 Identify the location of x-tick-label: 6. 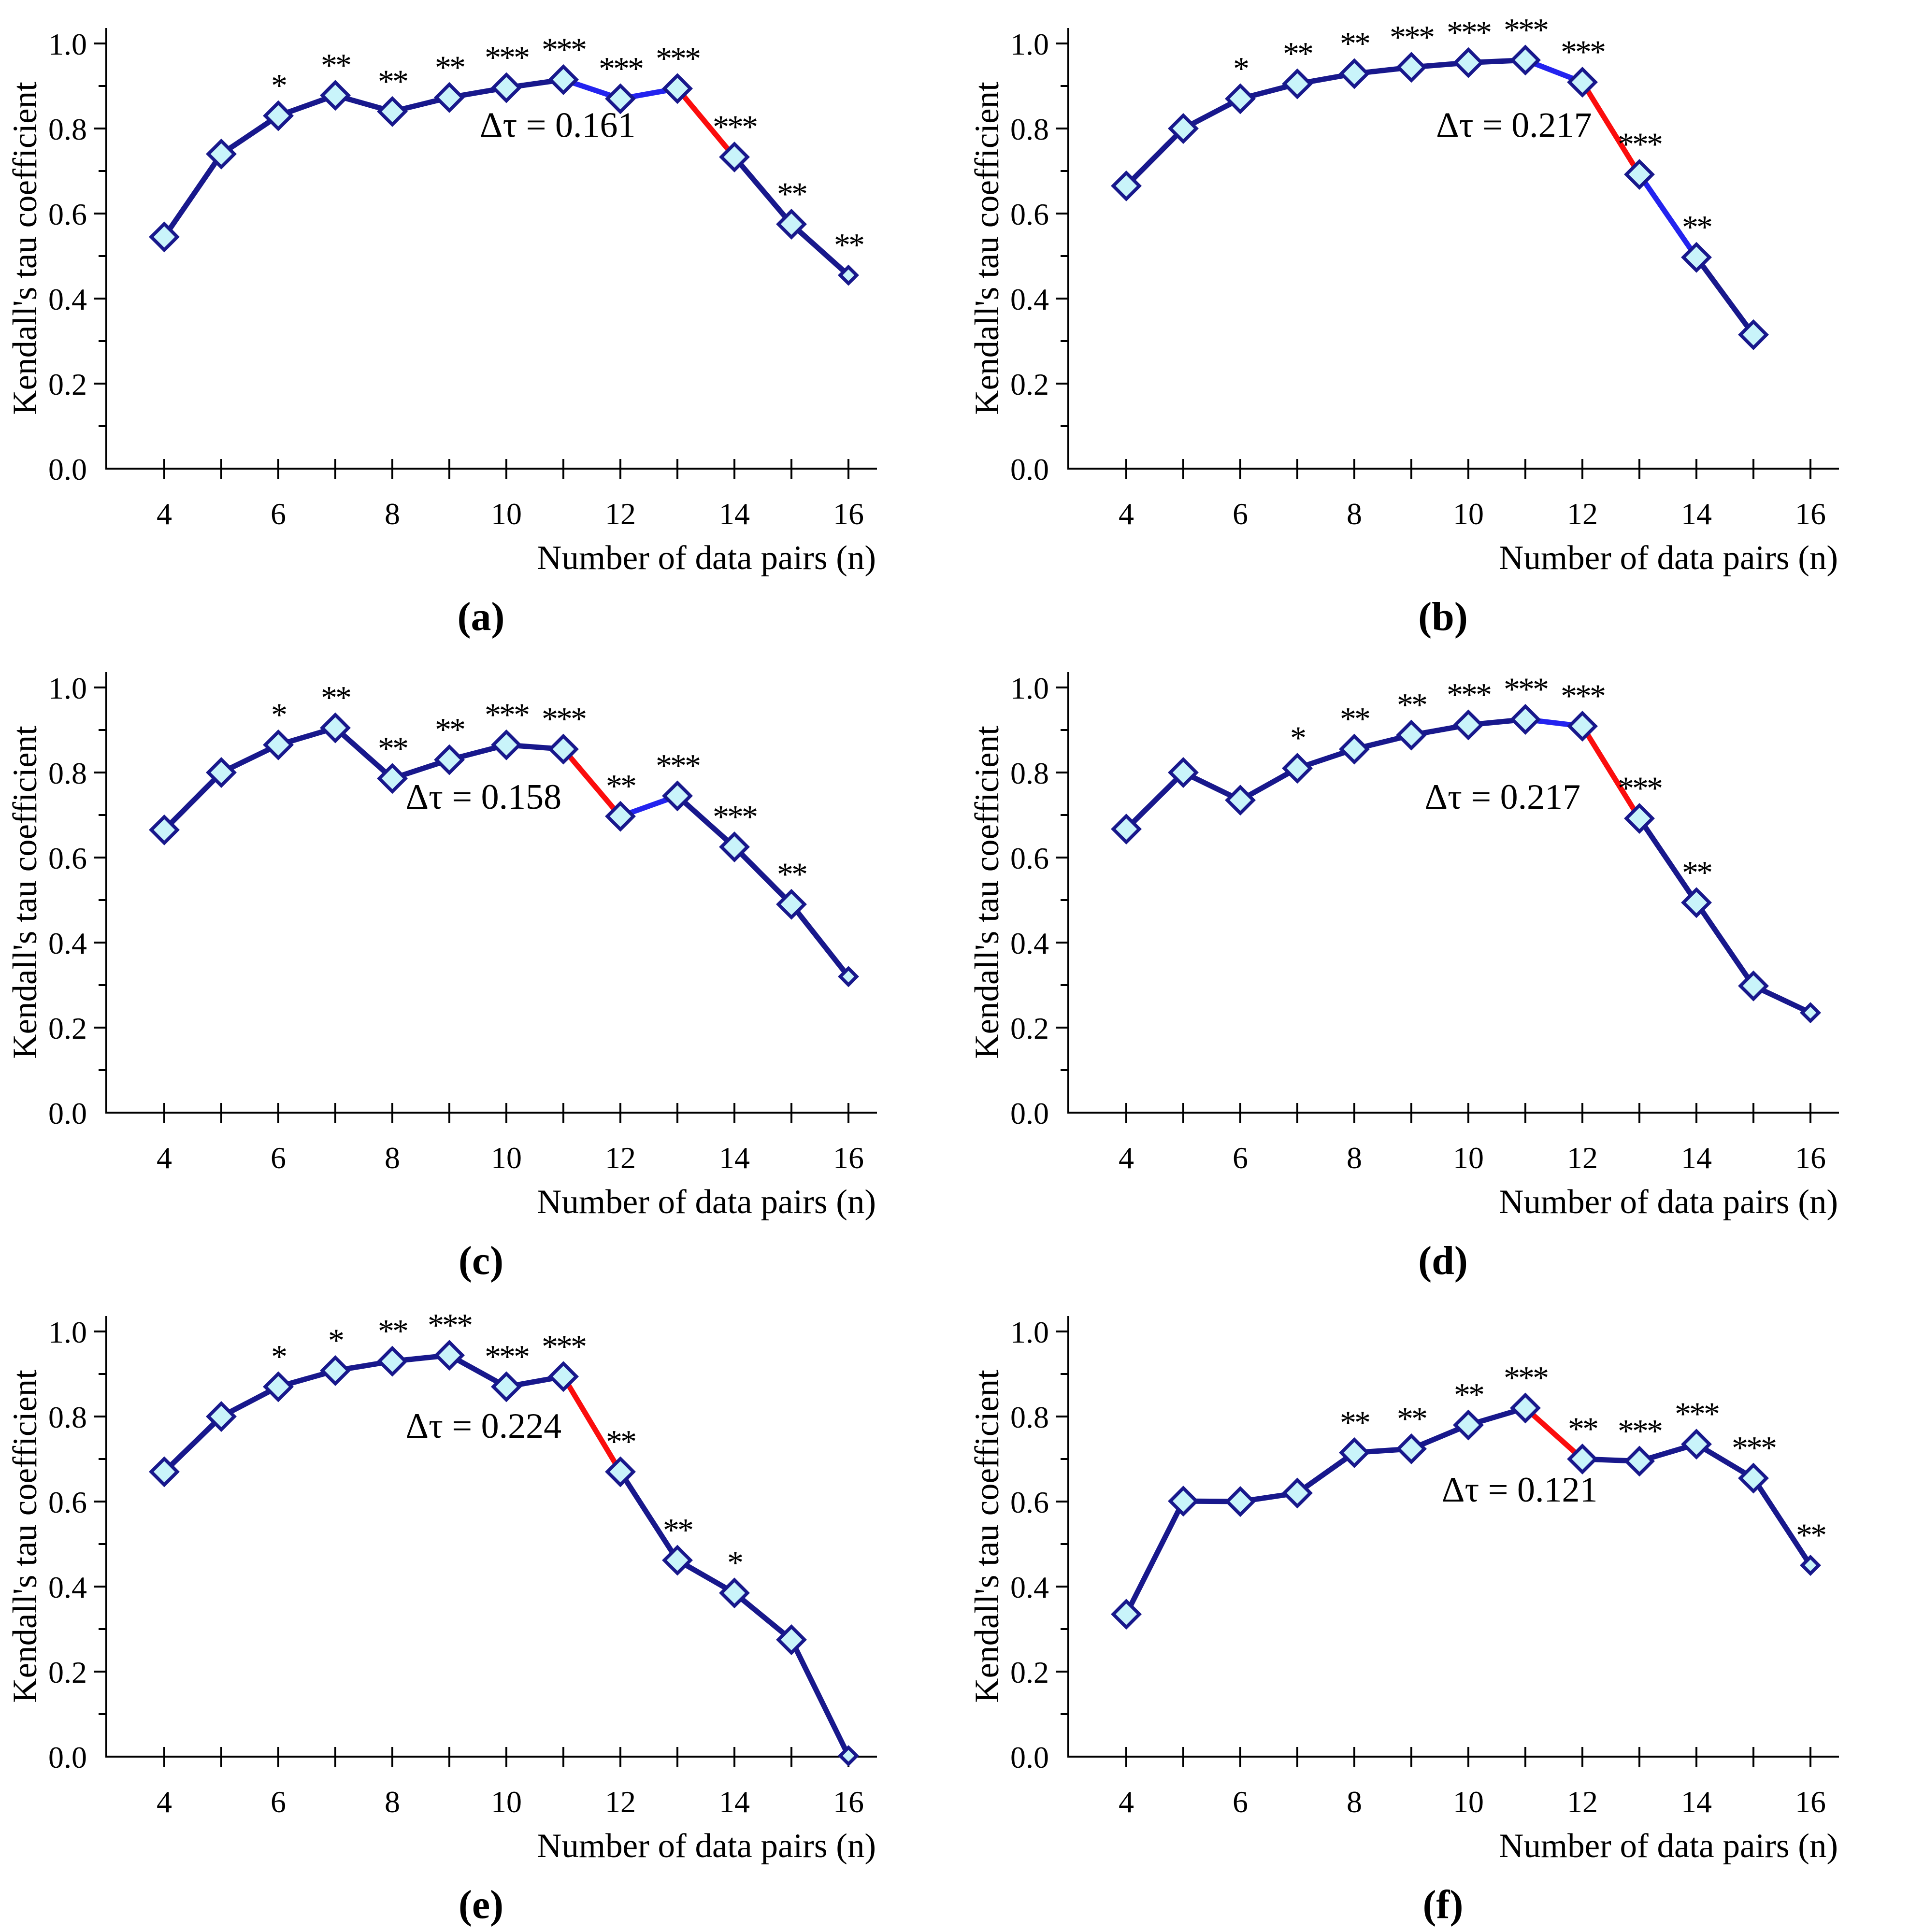
(1240, 514).